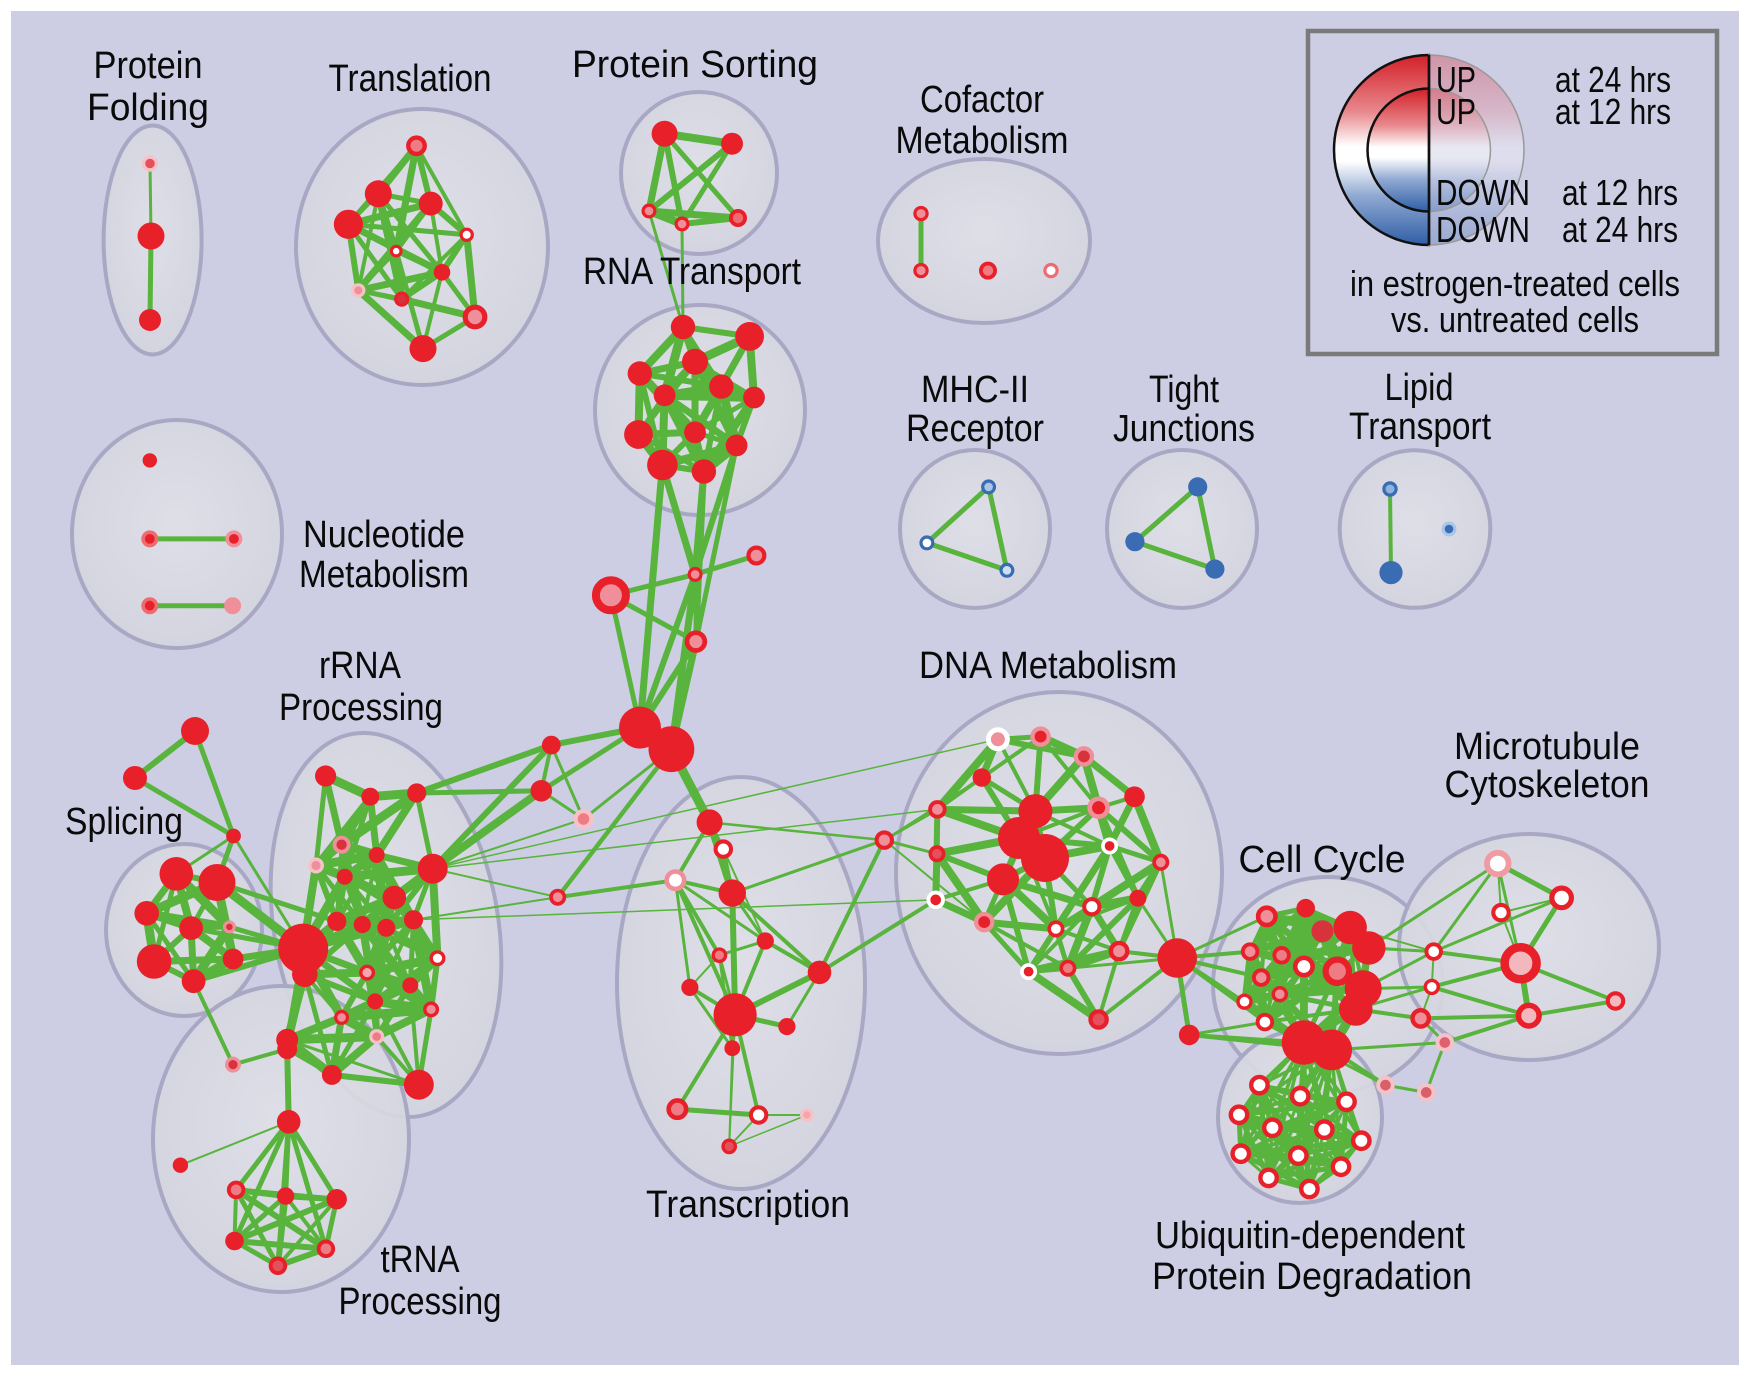  What do you see at coordinates (695, 65) in the screenshot?
I see `svg-text: Protein Sorting` at bounding box center [695, 65].